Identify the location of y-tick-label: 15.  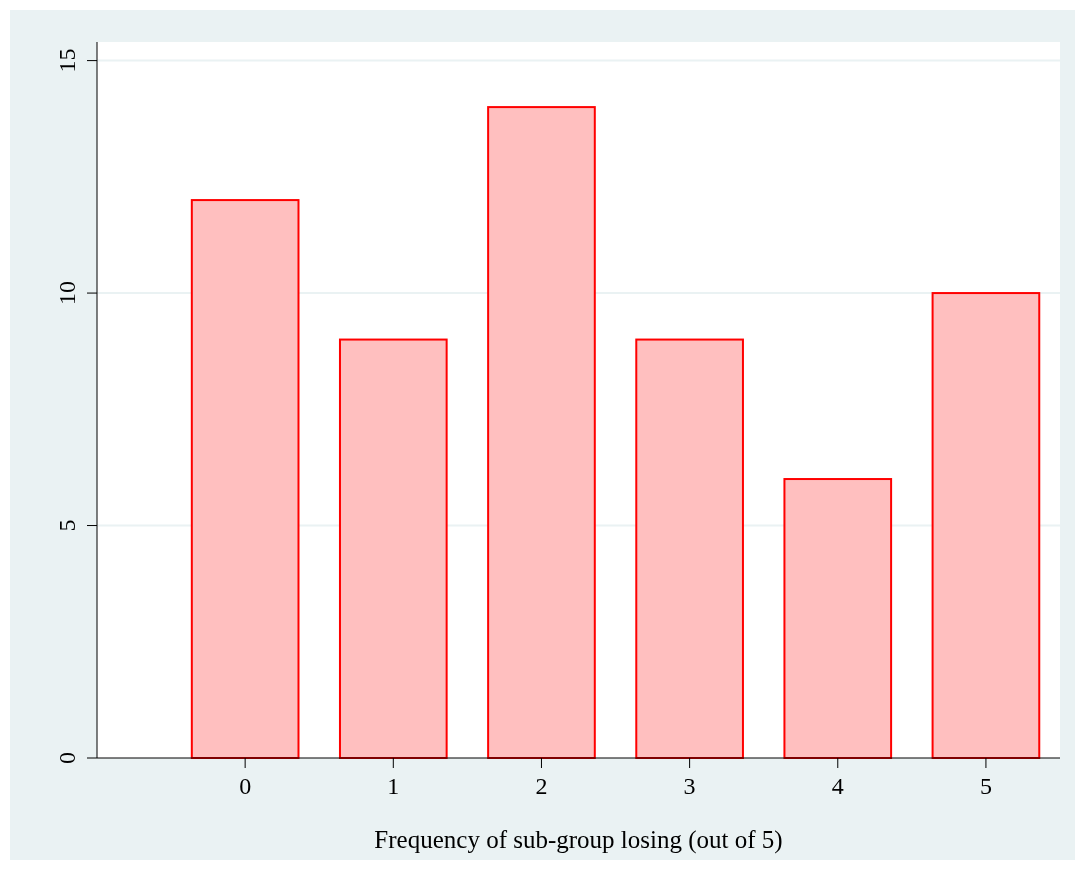
(67, 60).